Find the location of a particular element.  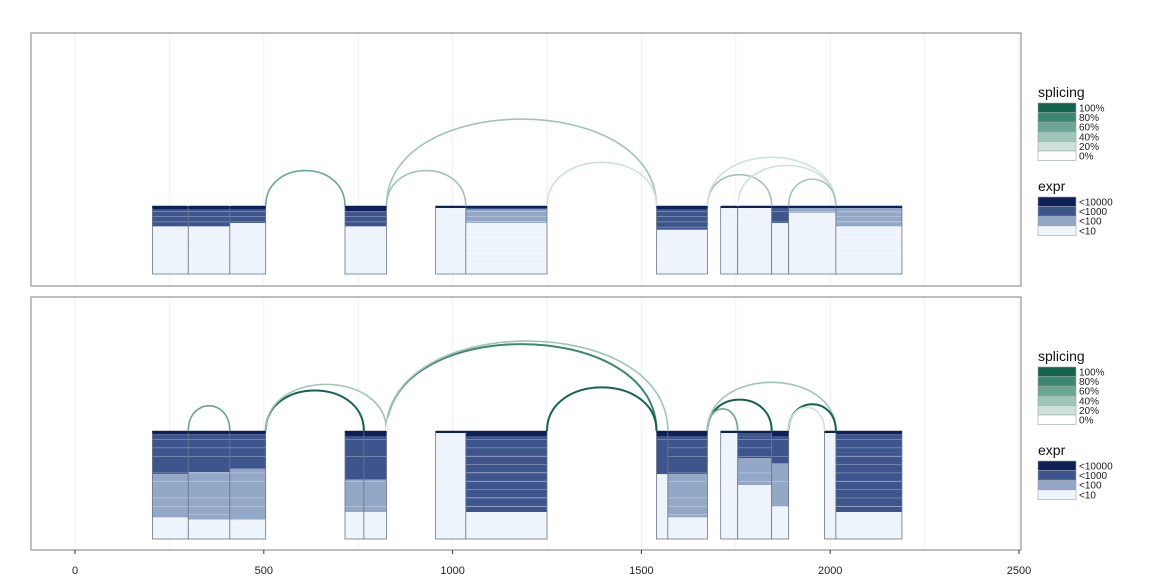

legend-label: <10 is located at coordinates (1087, 231).